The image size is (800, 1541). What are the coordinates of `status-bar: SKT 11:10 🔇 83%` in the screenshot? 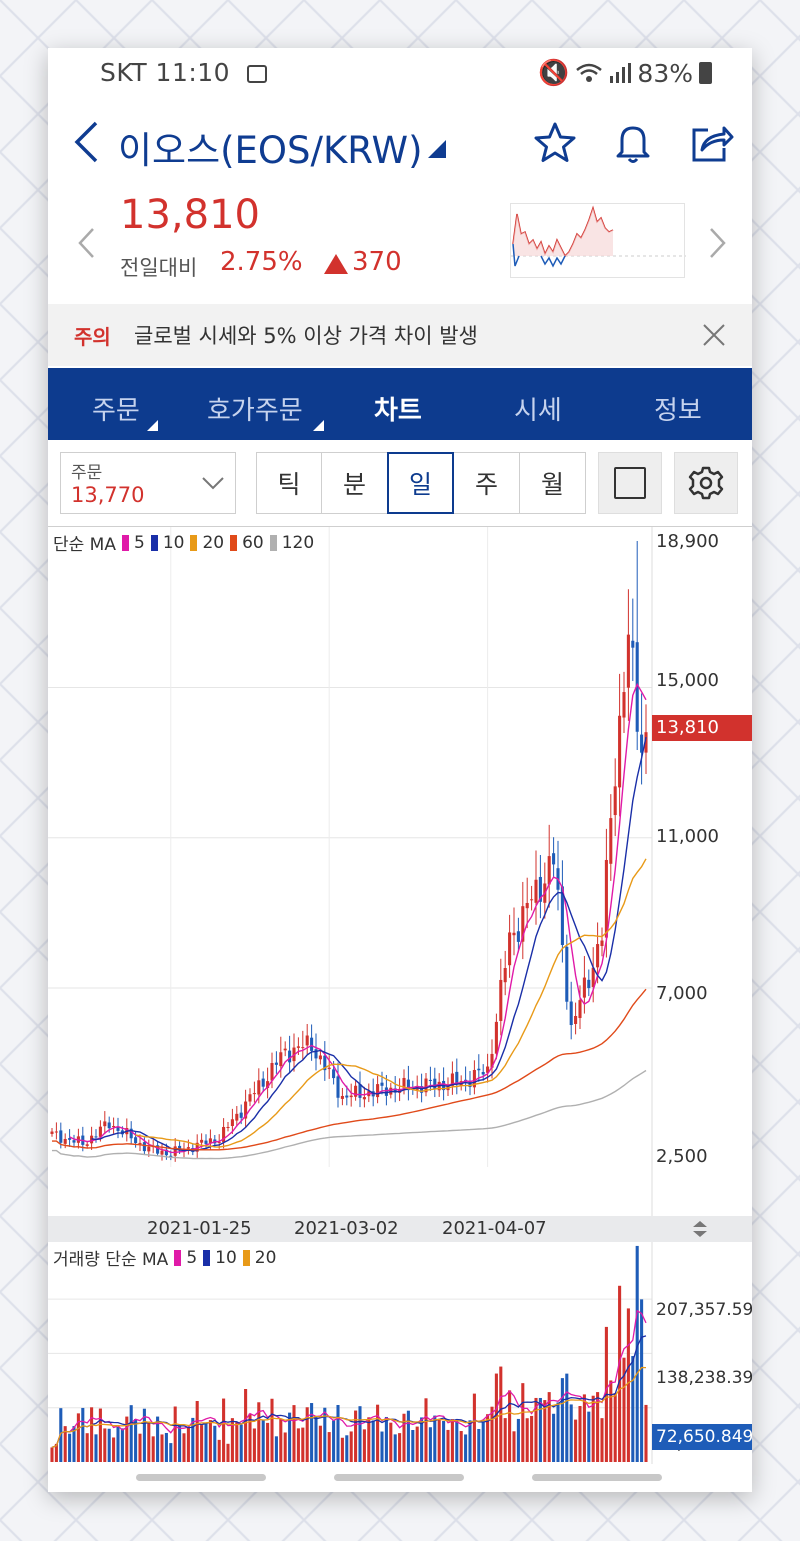 It's located at (400, 73).